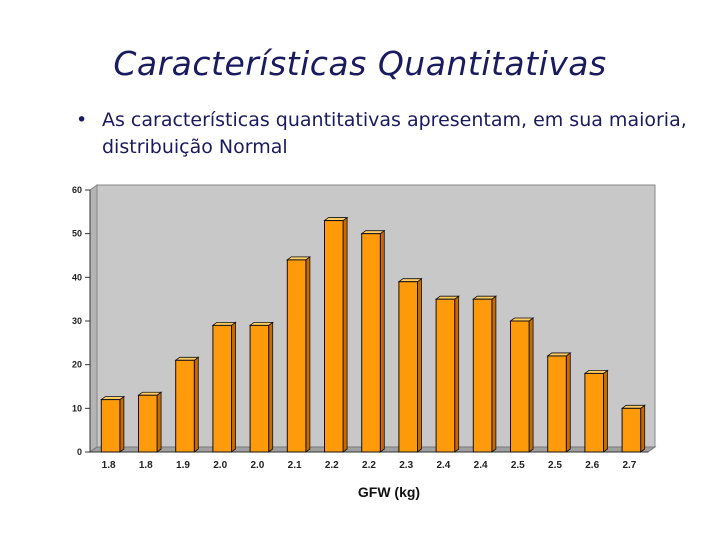 The width and height of the screenshot is (720, 540). I want to click on y-tick-label: 0, so click(79, 452).